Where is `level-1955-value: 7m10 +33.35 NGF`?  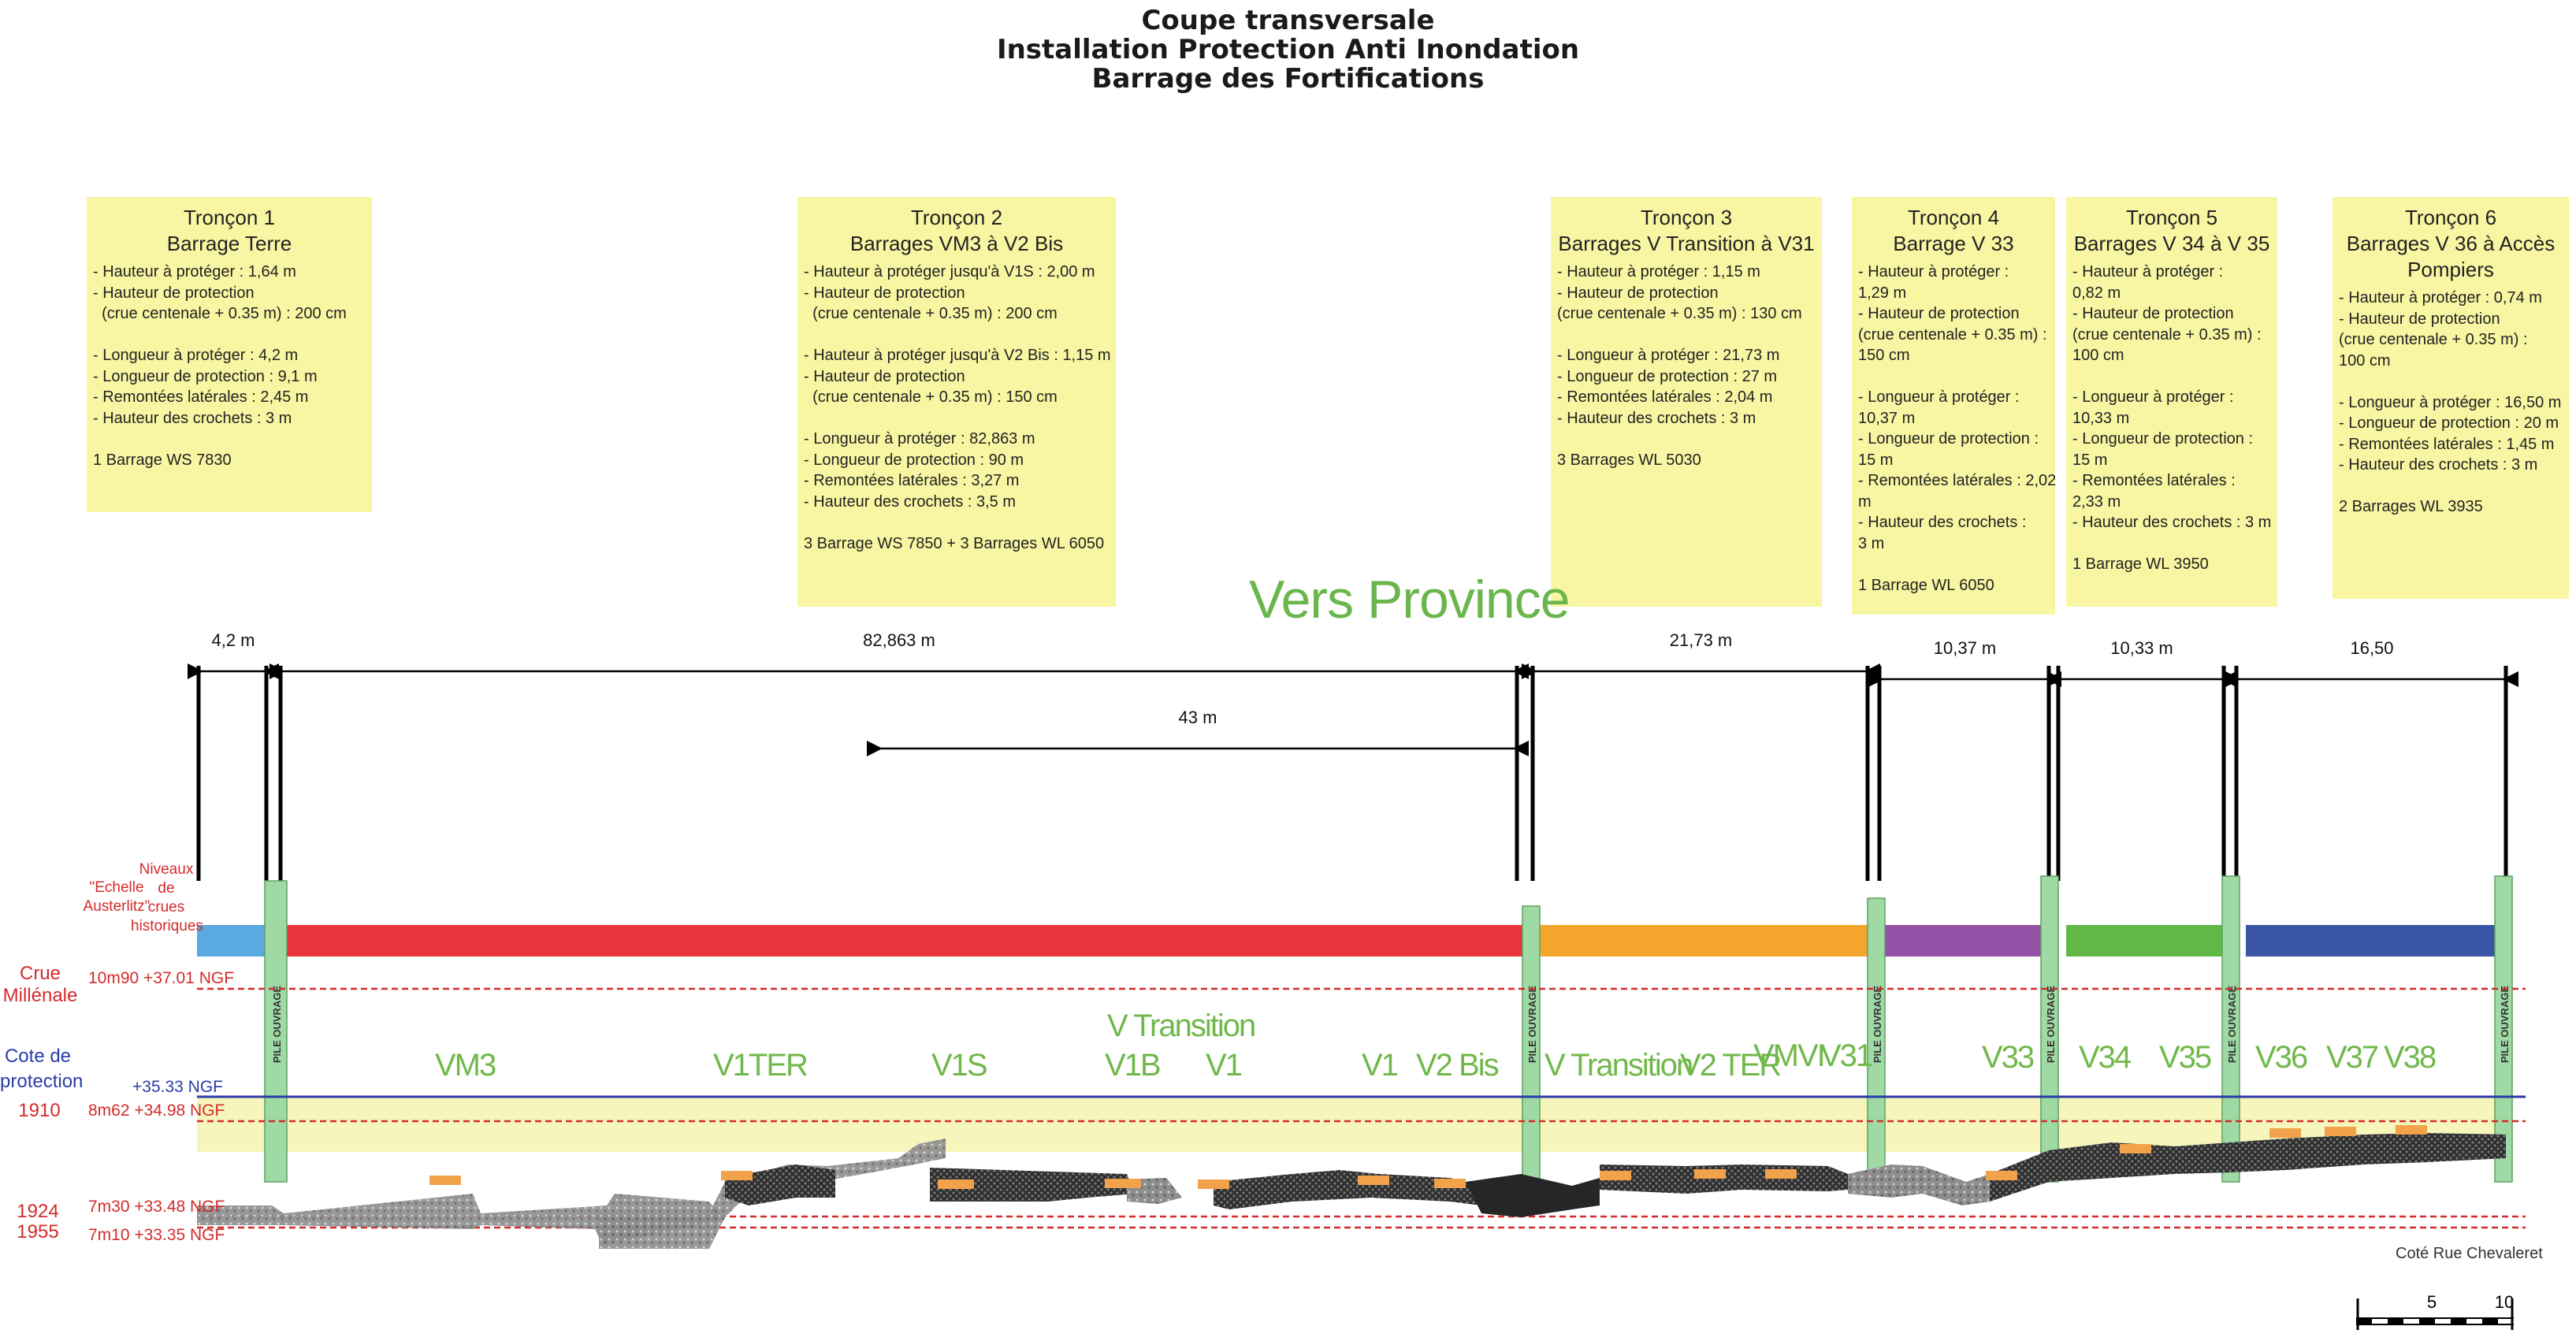
level-1955-value: 7m10 +33.35 NGF is located at coordinates (156, 1235).